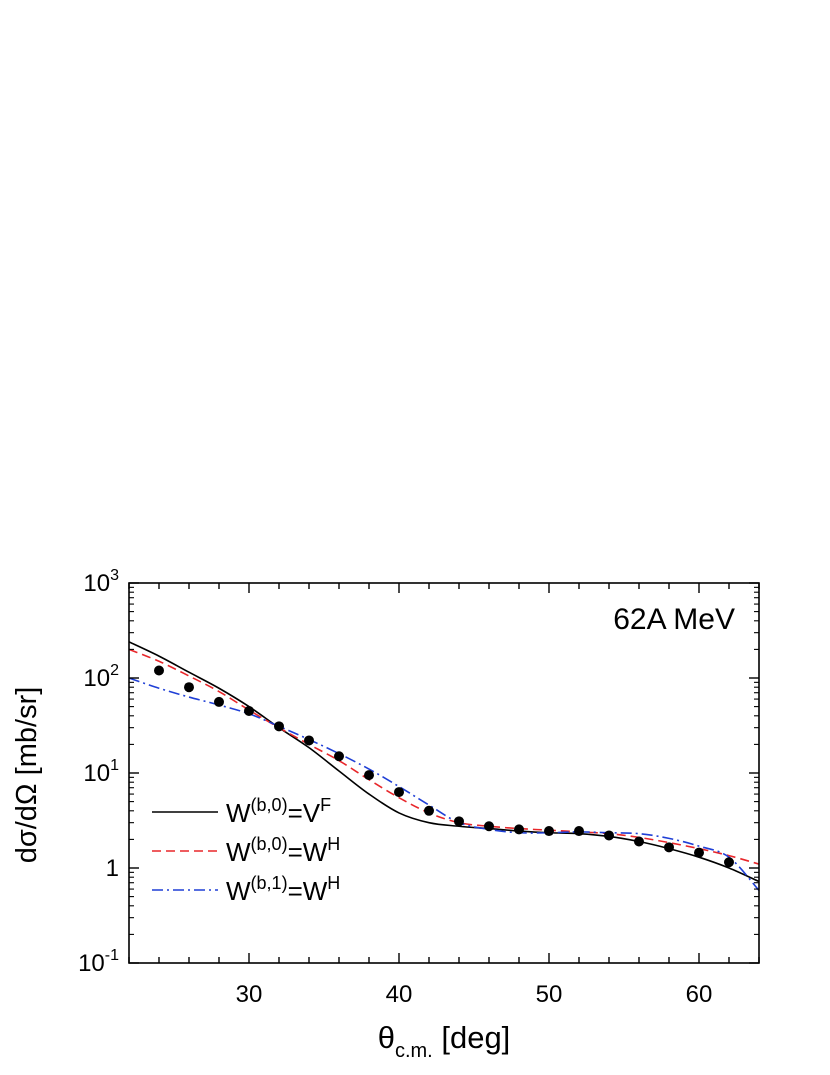  What do you see at coordinates (249, 994) in the screenshot?
I see `x-tick-label: 30` at bounding box center [249, 994].